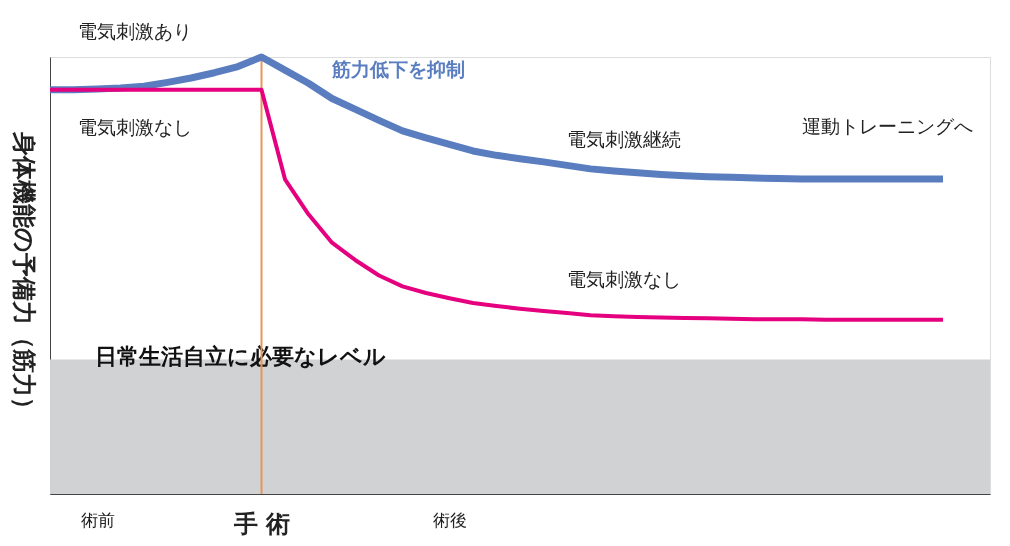 This screenshot has height=546, width=1010. I want to click on x-tick-label: 術後, so click(450, 519).